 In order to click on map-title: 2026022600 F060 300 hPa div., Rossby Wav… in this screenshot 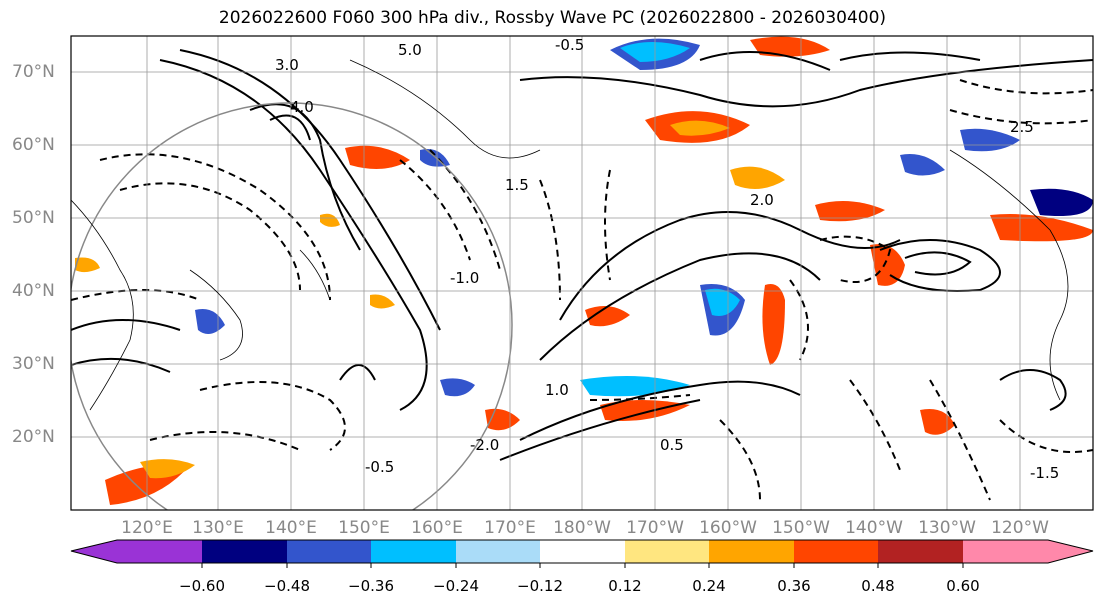, I will do `click(552, 18)`.